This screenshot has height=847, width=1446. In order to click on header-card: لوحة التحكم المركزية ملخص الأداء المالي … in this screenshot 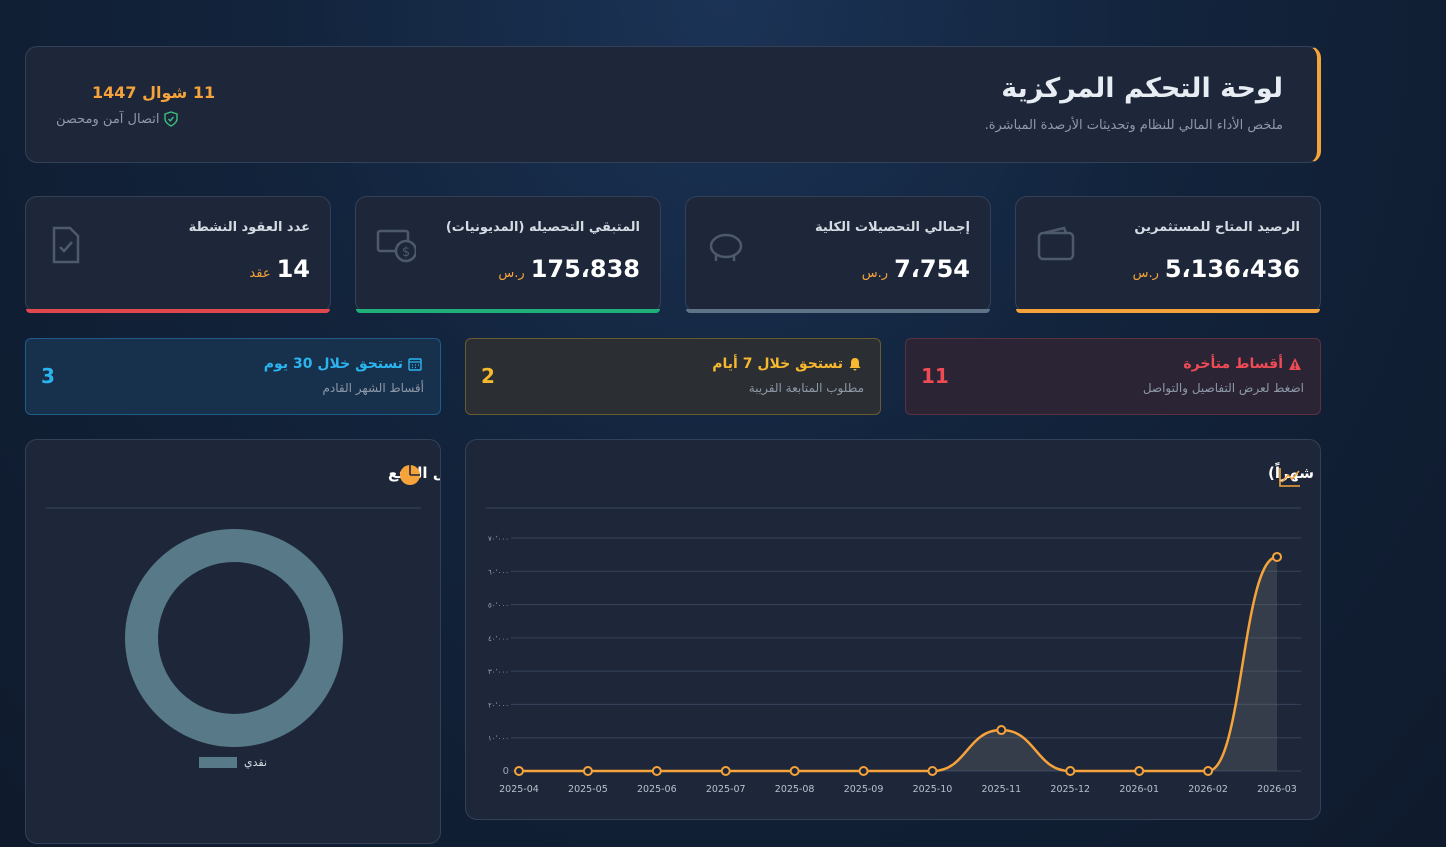, I will do `click(673, 104)`.